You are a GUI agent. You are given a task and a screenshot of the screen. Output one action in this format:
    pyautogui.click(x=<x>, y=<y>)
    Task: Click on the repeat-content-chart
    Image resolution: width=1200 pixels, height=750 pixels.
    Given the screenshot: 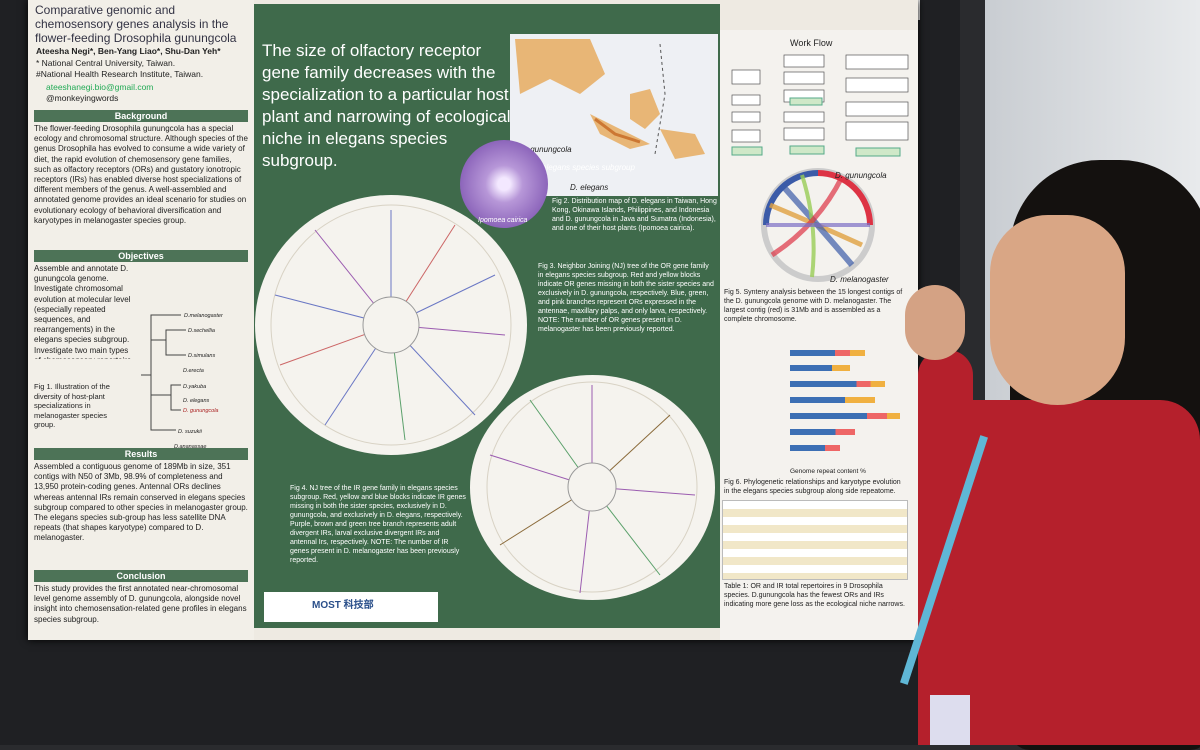 What is the action you would take?
    pyautogui.click(x=819, y=400)
    